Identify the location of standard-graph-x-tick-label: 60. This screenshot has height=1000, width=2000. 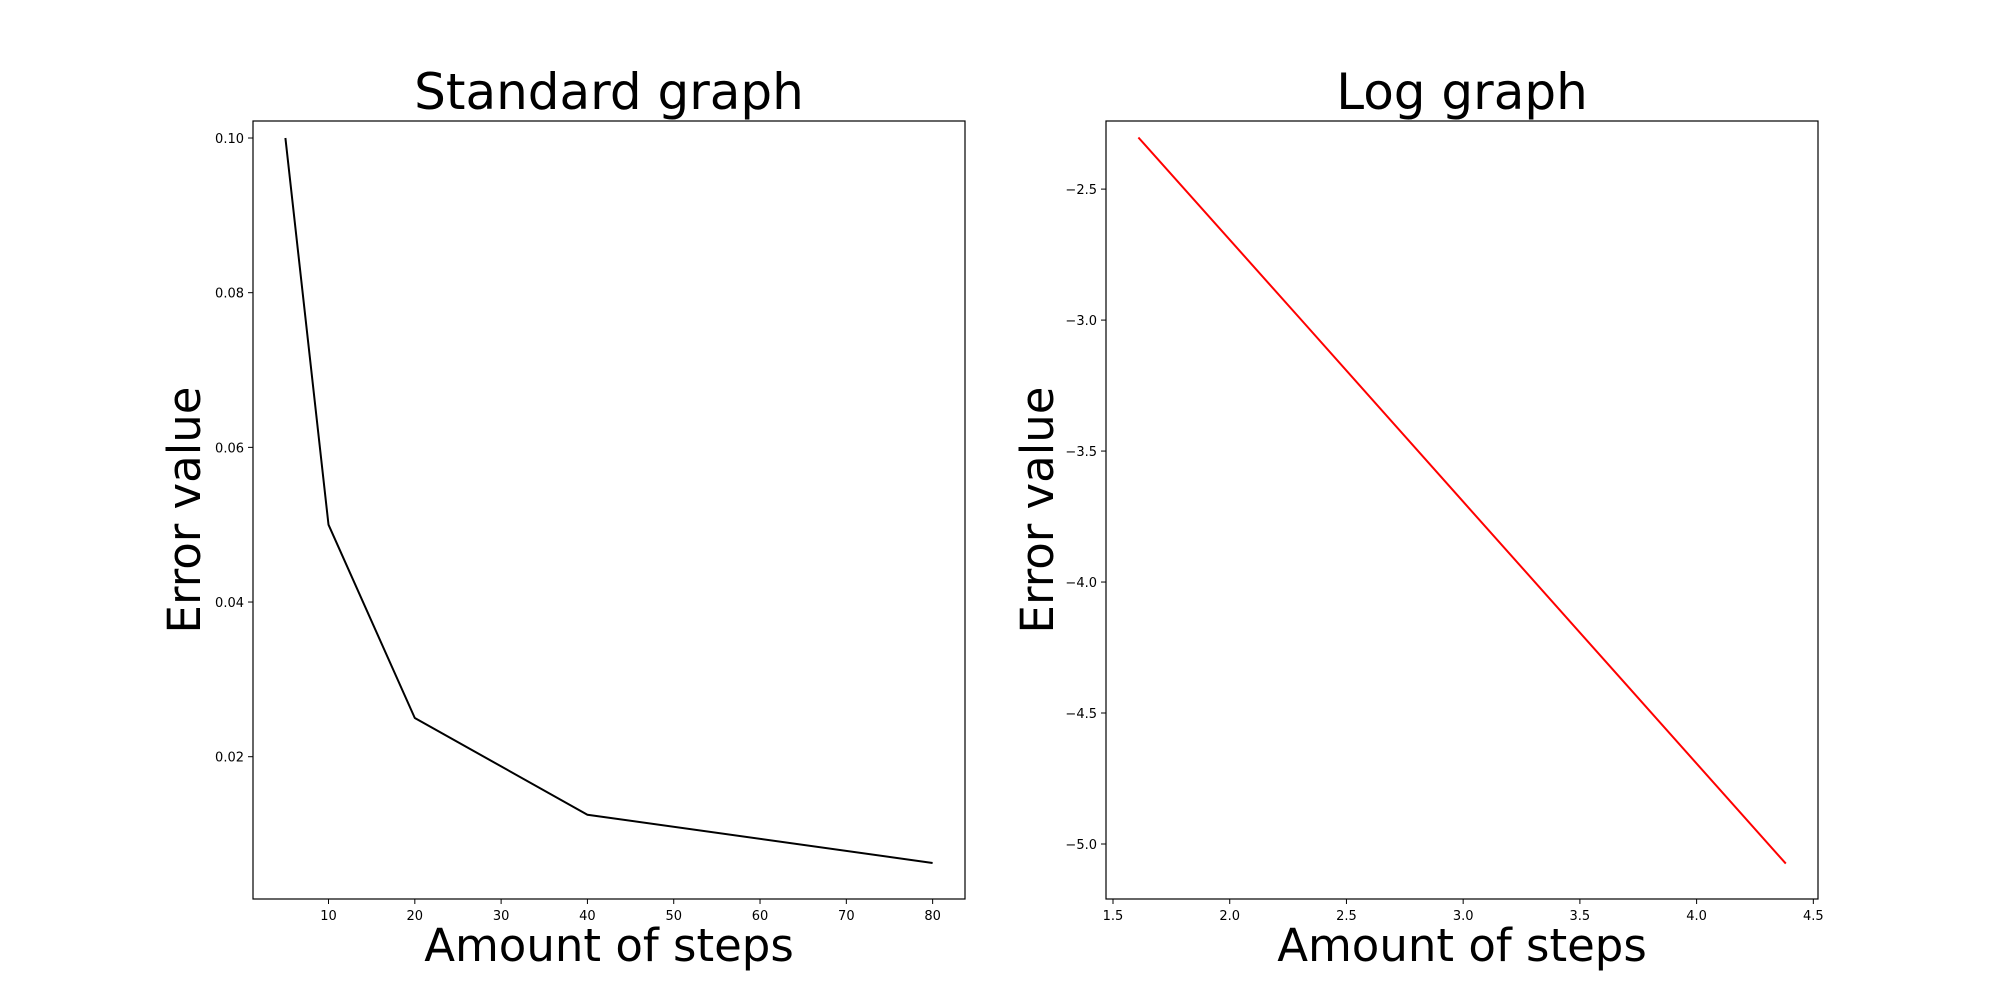
(760, 916).